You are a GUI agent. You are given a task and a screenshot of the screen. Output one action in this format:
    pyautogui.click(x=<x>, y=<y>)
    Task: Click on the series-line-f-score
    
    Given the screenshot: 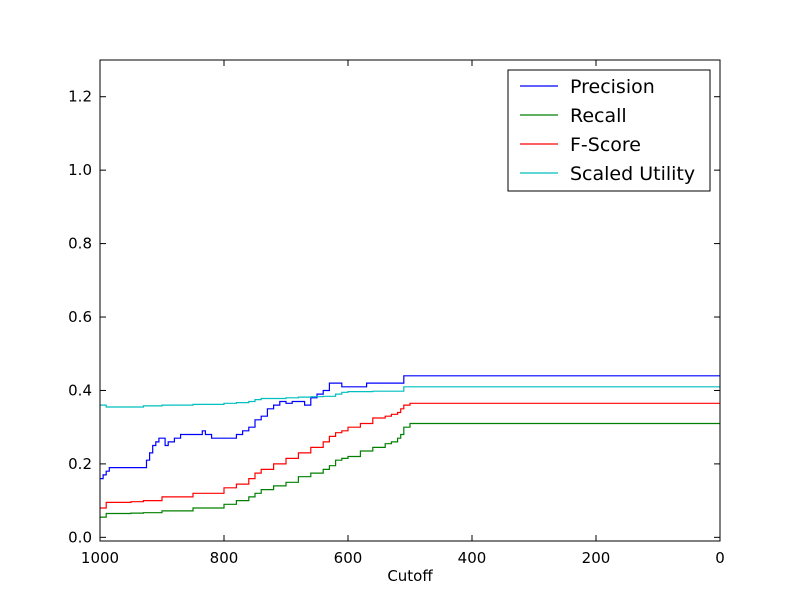 What is the action you would take?
    pyautogui.click(x=410, y=455)
    